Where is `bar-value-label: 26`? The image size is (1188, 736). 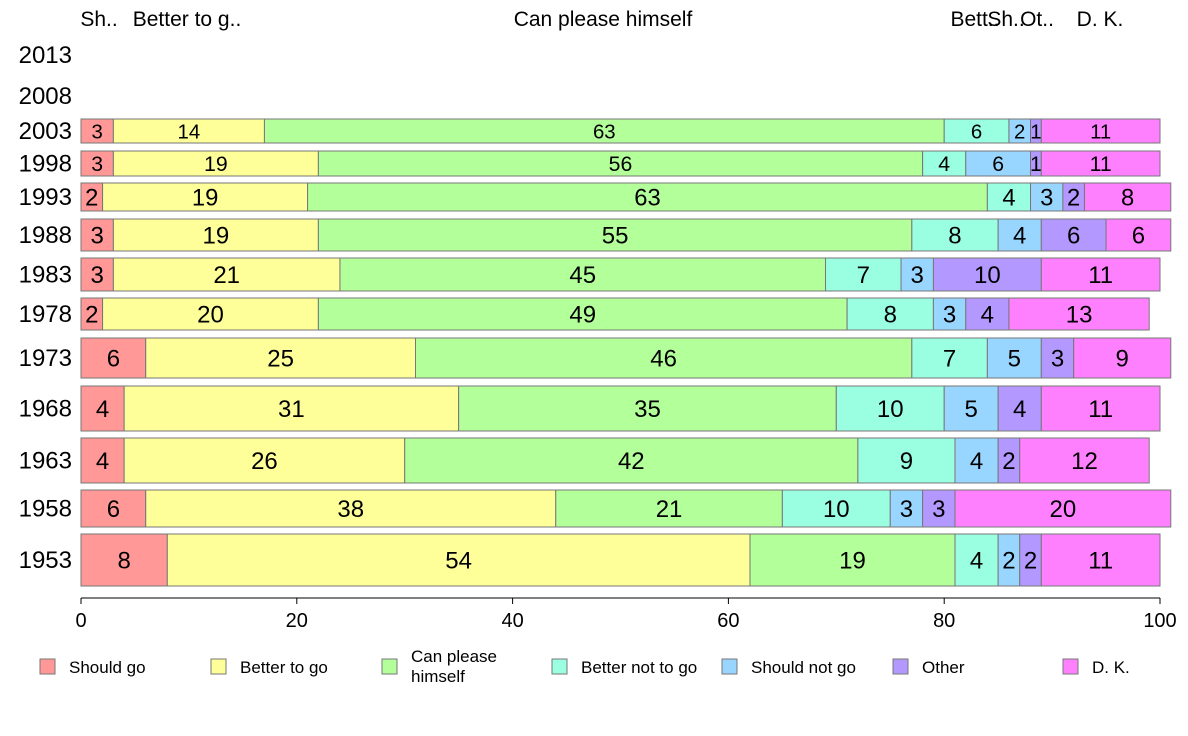 bar-value-label: 26 is located at coordinates (264, 461).